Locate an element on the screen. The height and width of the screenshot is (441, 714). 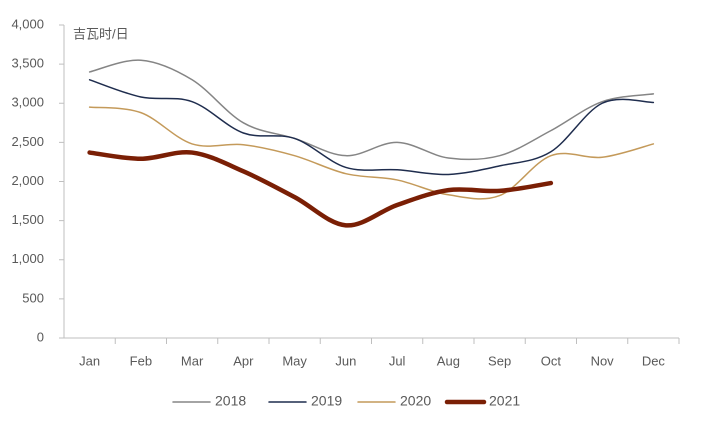
y-tick-label: 2,500 is located at coordinates (27, 141).